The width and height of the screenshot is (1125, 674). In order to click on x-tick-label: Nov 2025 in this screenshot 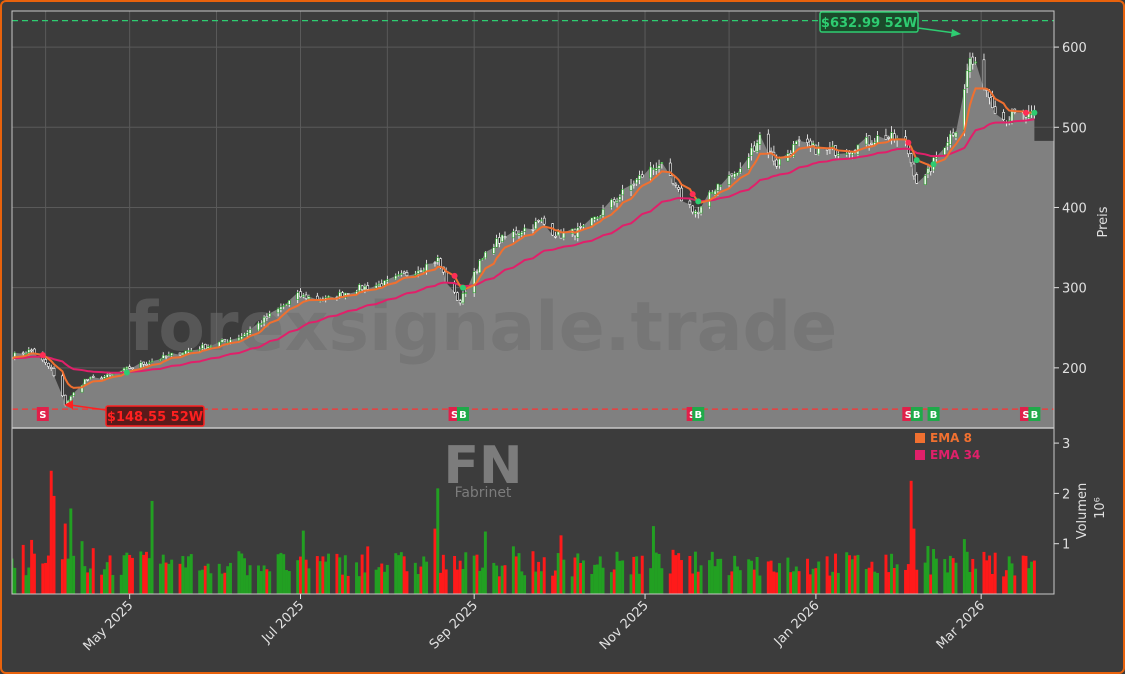, I will do `click(624, 625)`.